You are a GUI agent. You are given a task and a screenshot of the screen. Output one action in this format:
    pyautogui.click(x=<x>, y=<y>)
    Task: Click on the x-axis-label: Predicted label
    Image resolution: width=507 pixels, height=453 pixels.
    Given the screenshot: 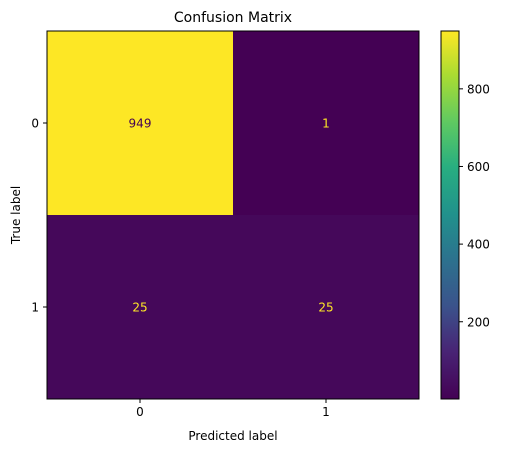 What is the action you would take?
    pyautogui.click(x=232, y=436)
    